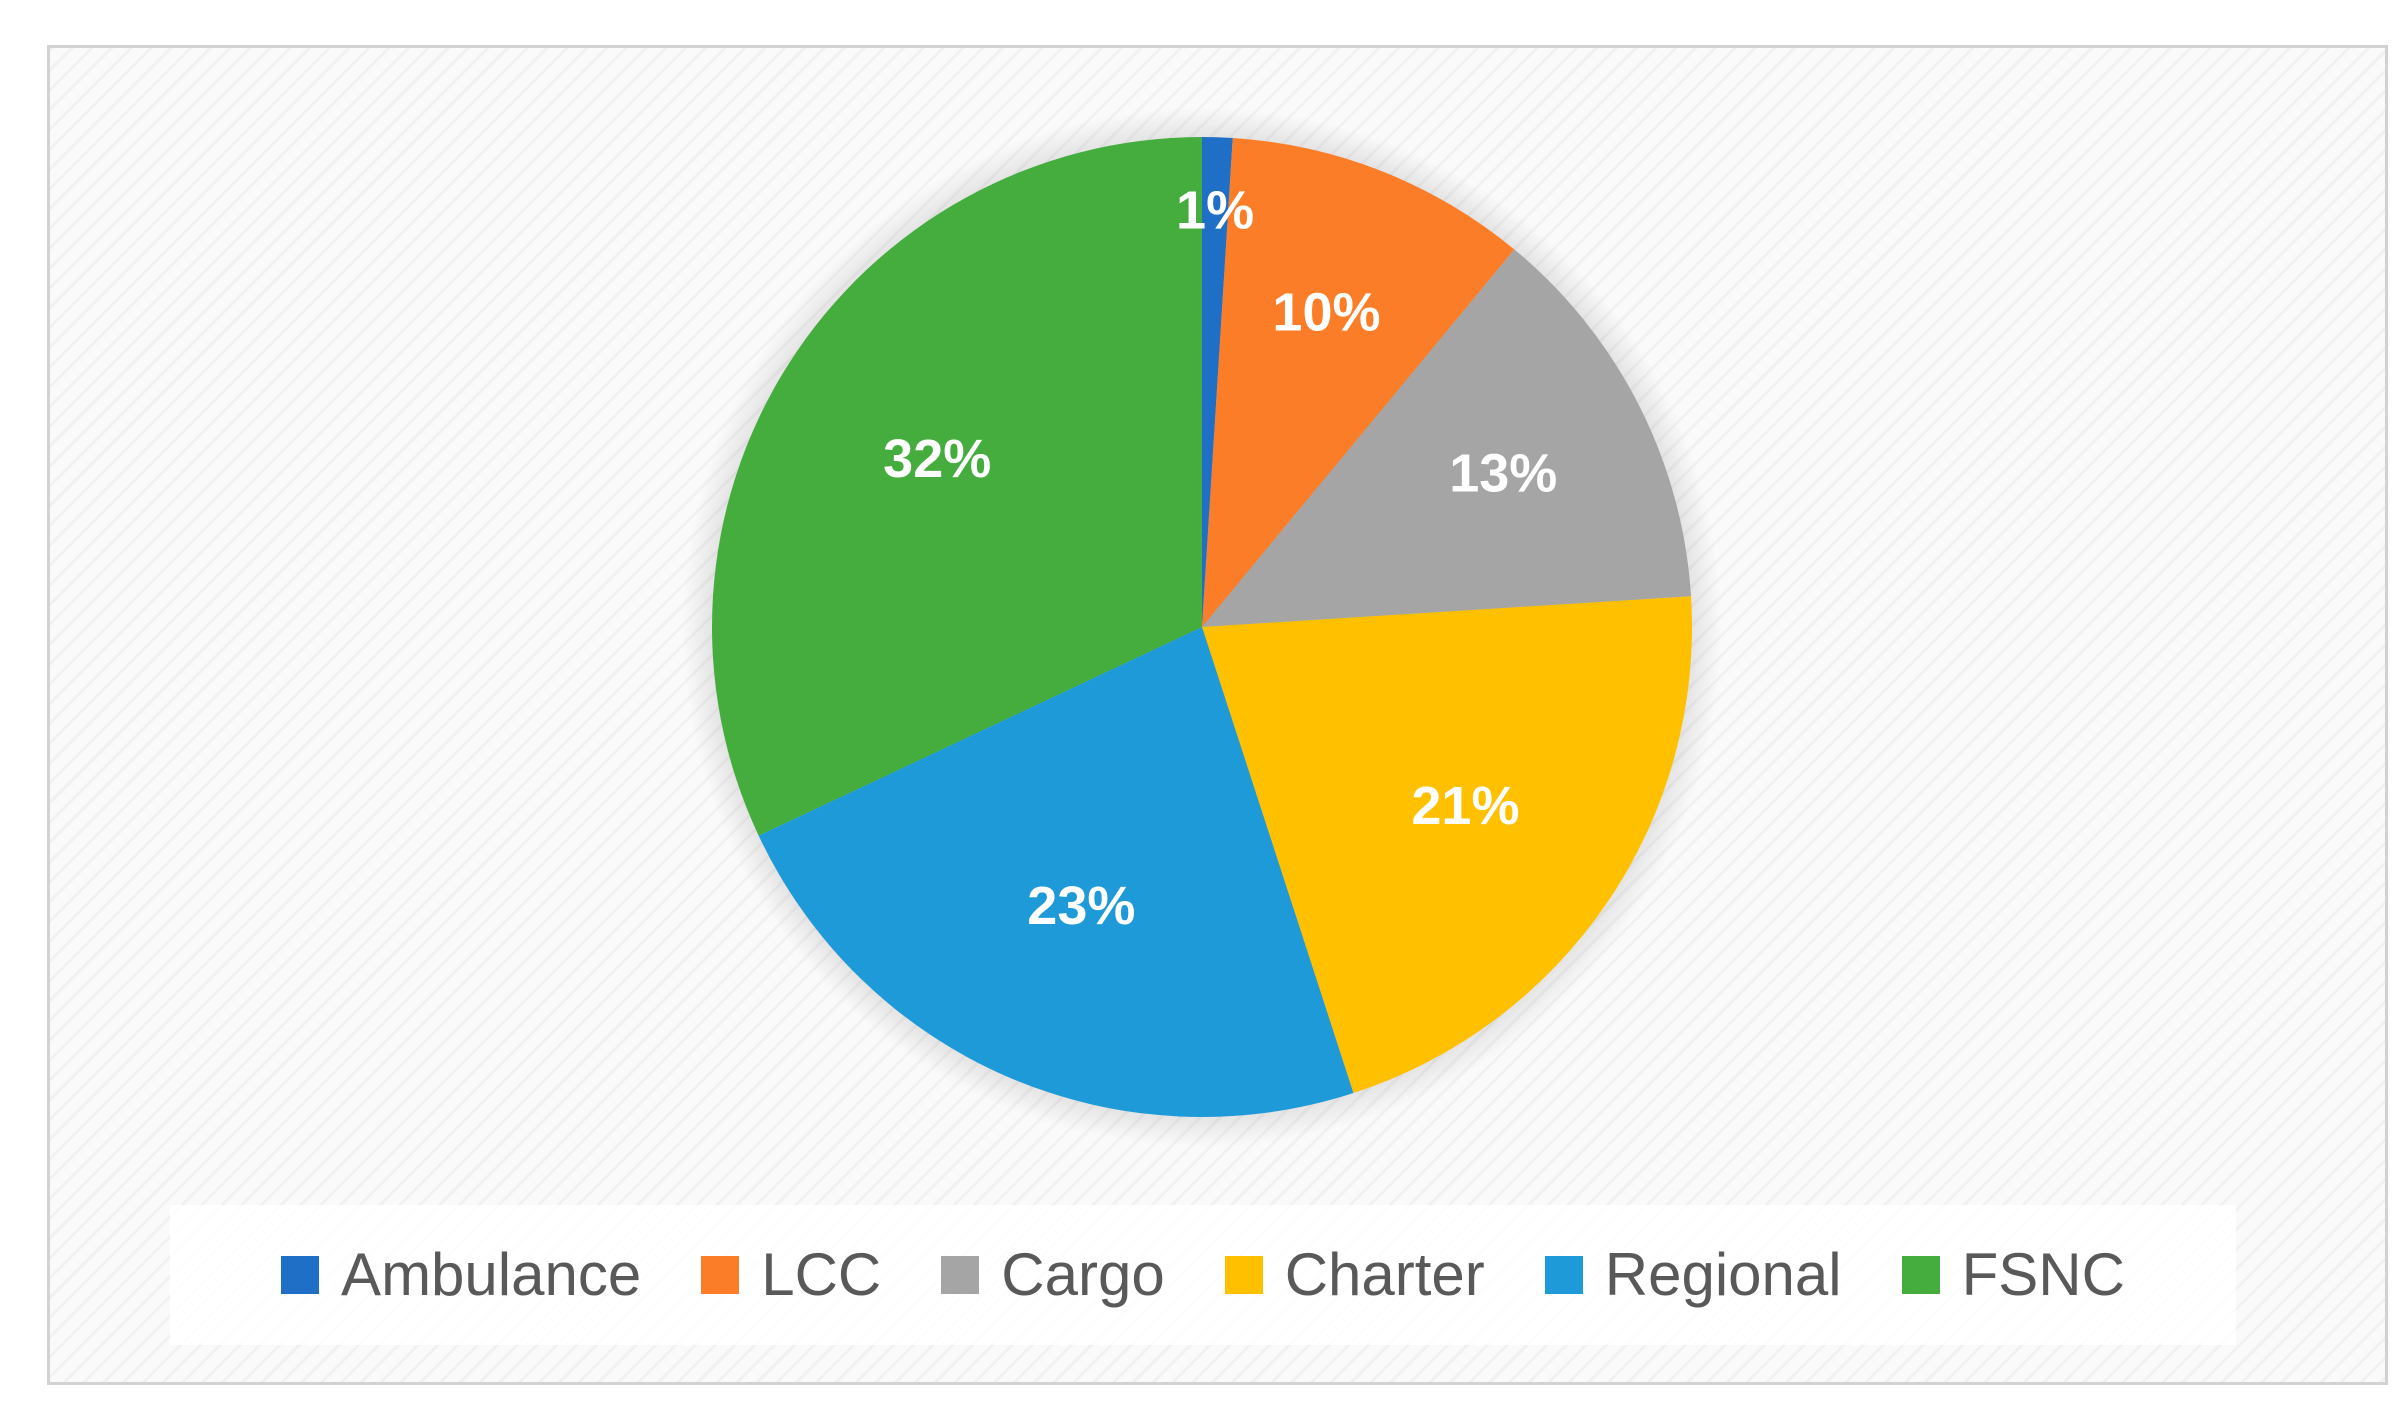  I want to click on legend-swatch-regional, so click(1563, 1275).